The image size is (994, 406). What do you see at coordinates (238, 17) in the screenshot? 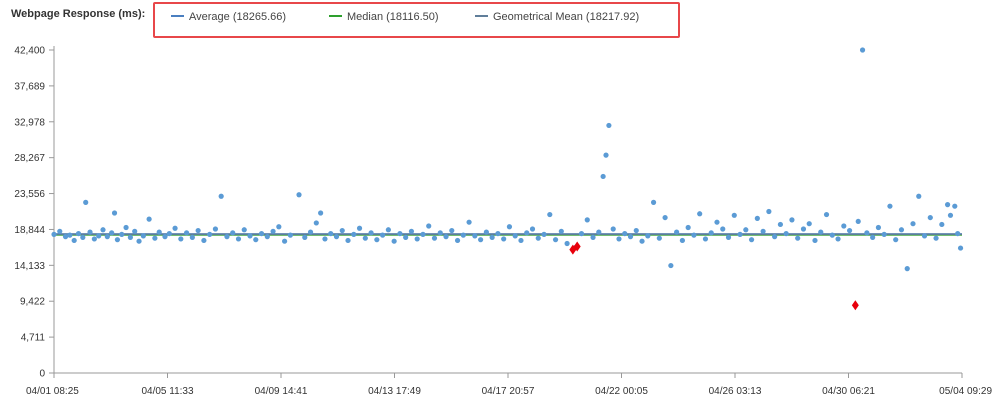
I see `legend-label-average: Average (18265.66)` at bounding box center [238, 17].